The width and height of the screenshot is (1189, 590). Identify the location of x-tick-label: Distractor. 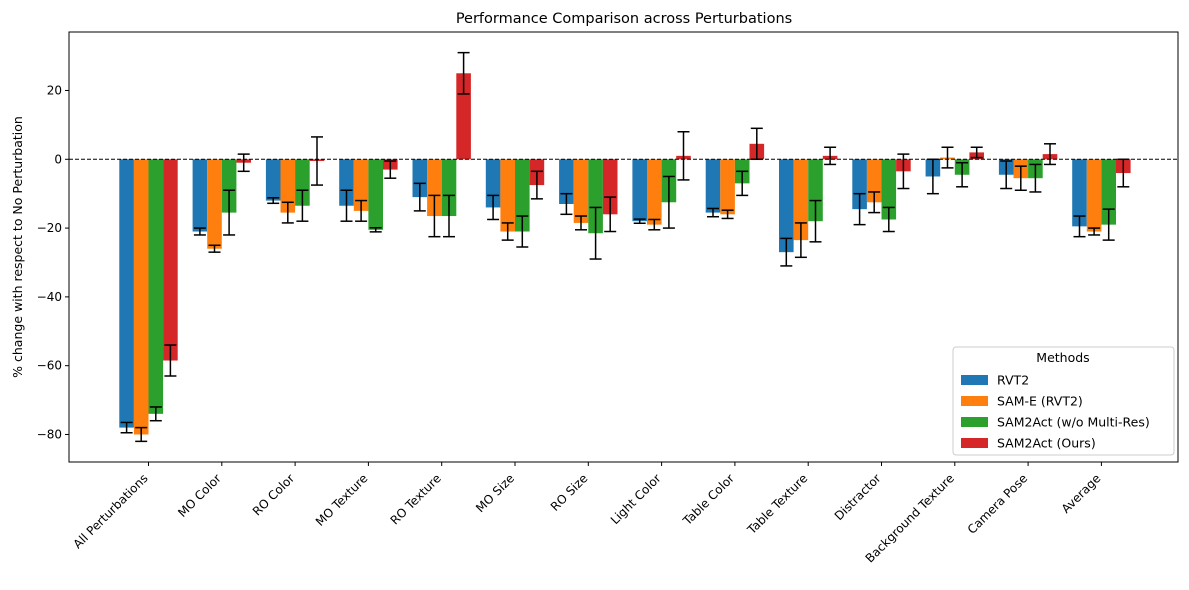
(858, 497).